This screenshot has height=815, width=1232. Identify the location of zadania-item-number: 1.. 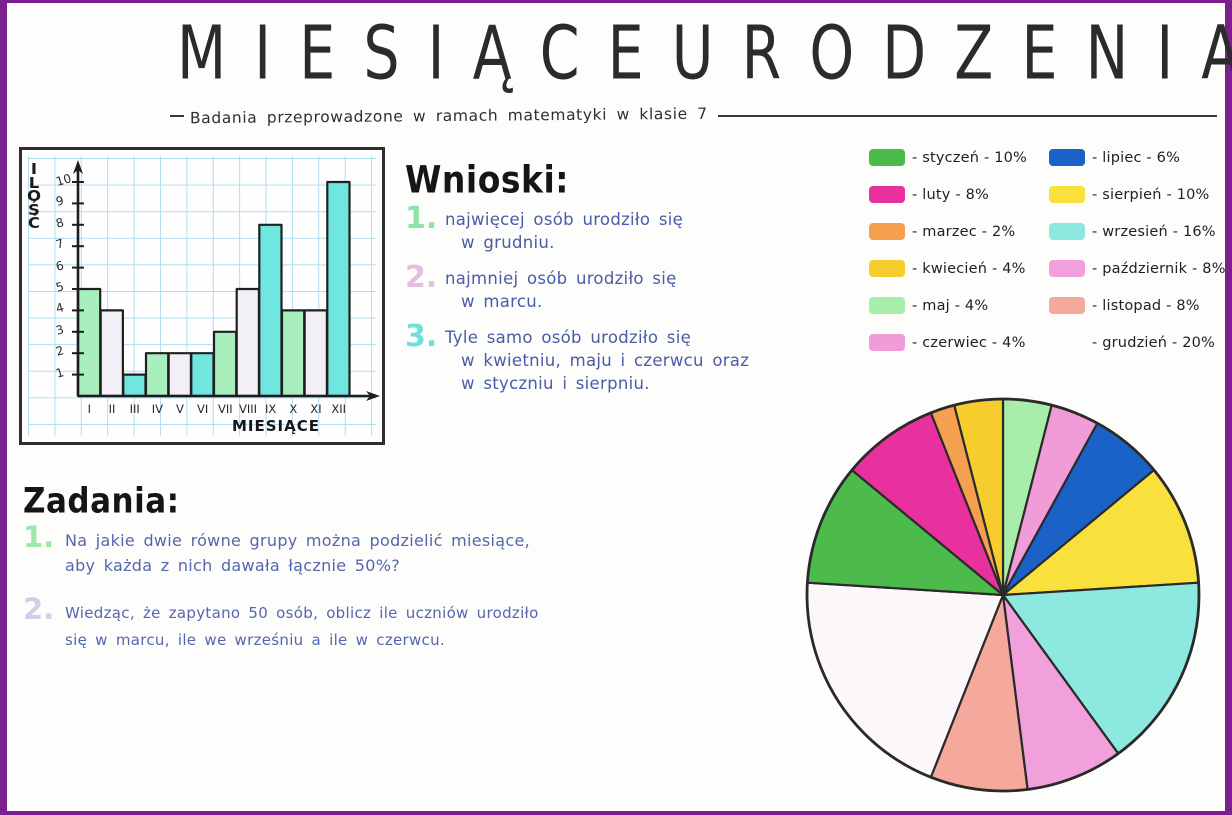
(39, 537).